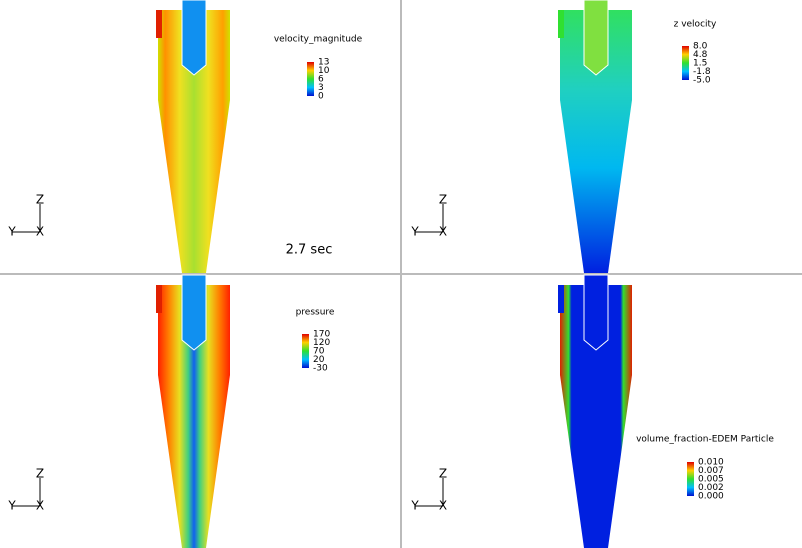  I want to click on colorbar-label: 8.0, so click(700, 47).